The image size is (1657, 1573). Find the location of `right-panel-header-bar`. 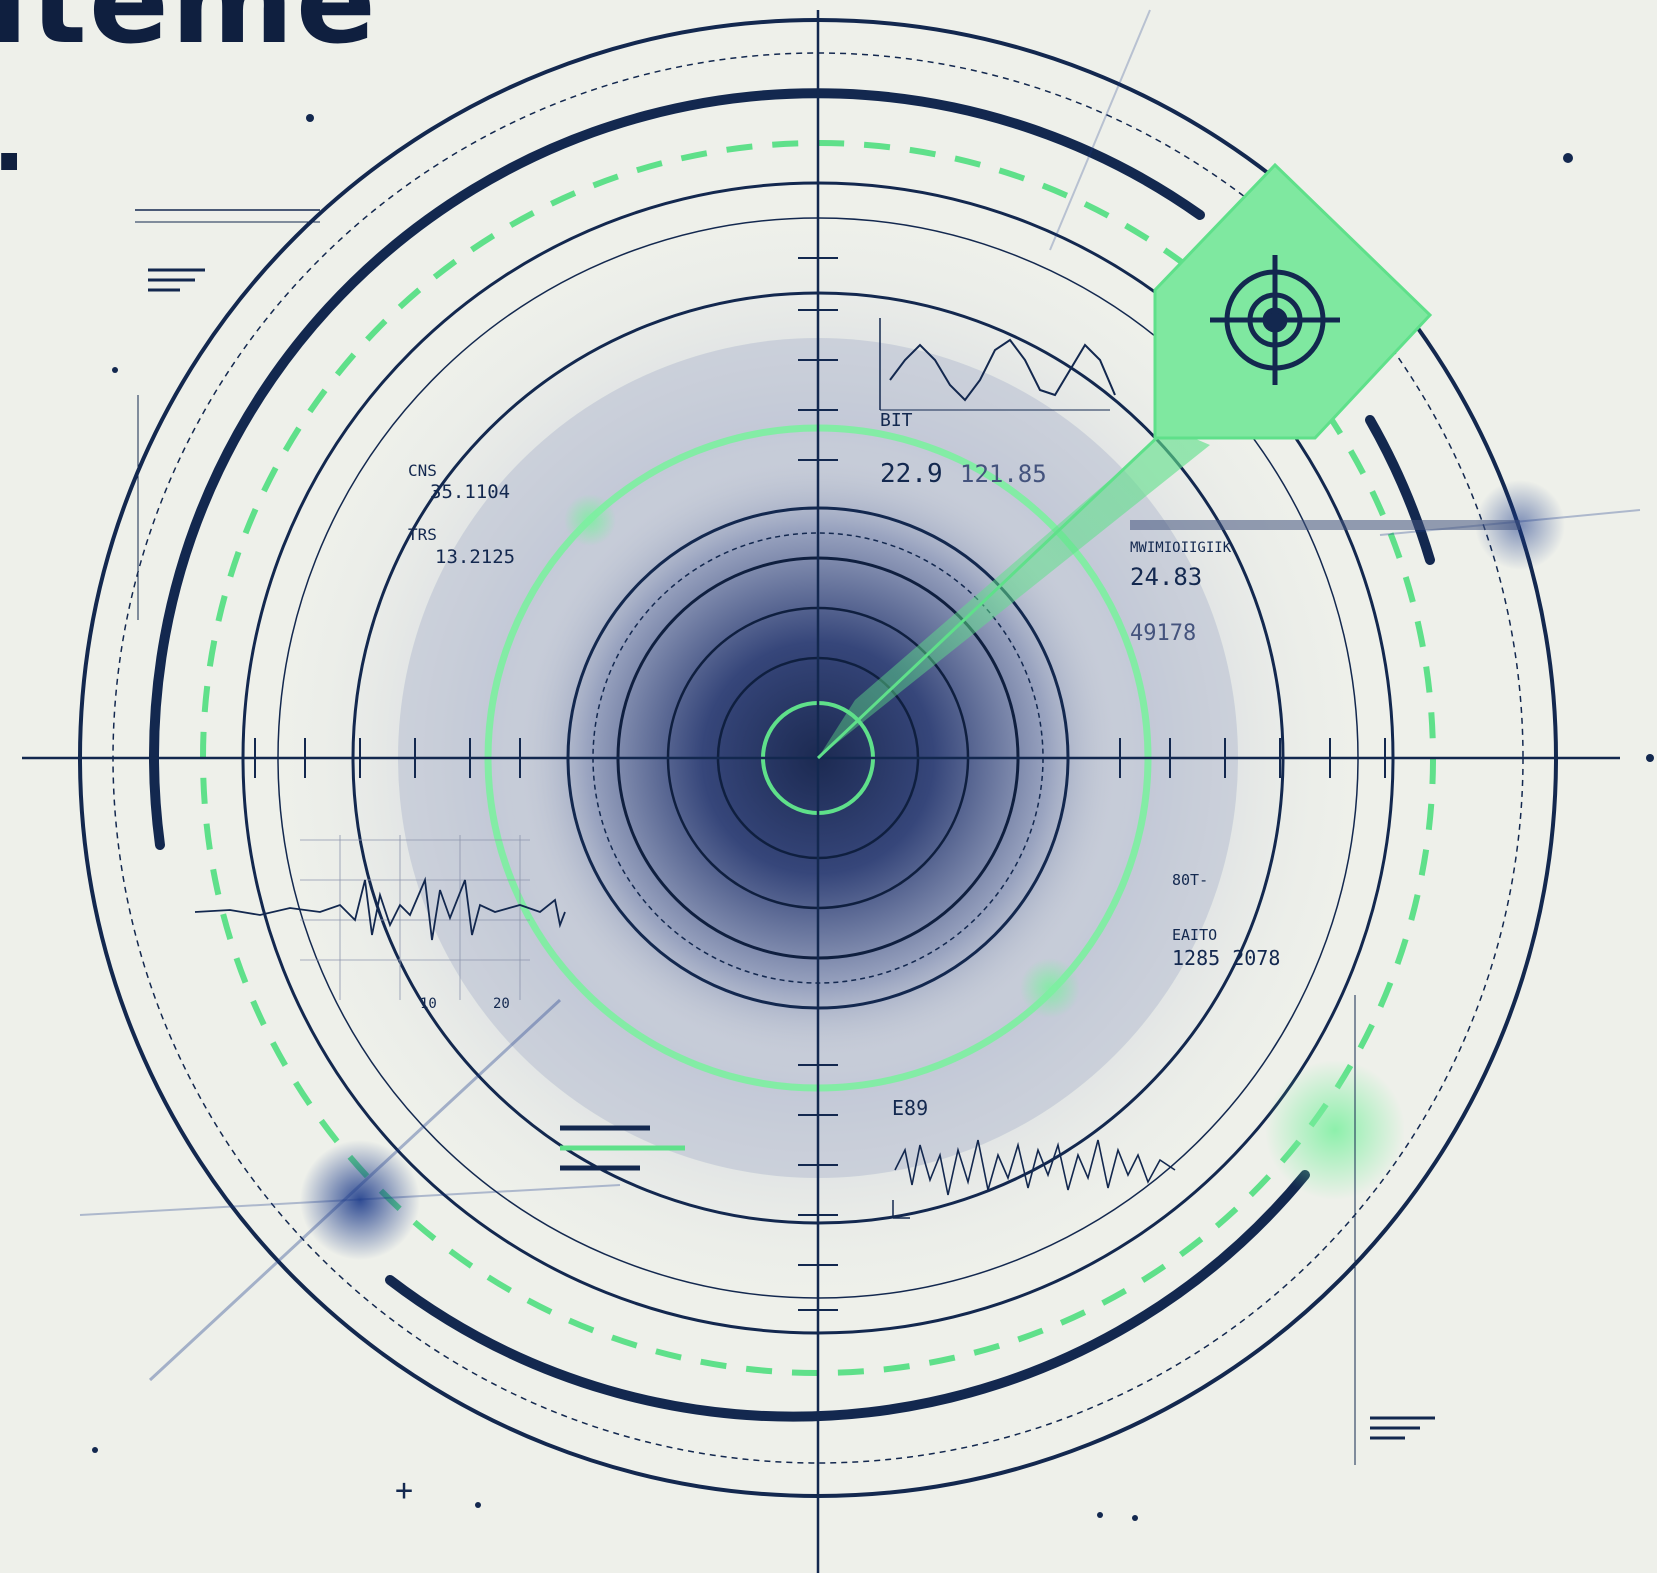

right-panel-header-bar is located at coordinates (1325, 525).